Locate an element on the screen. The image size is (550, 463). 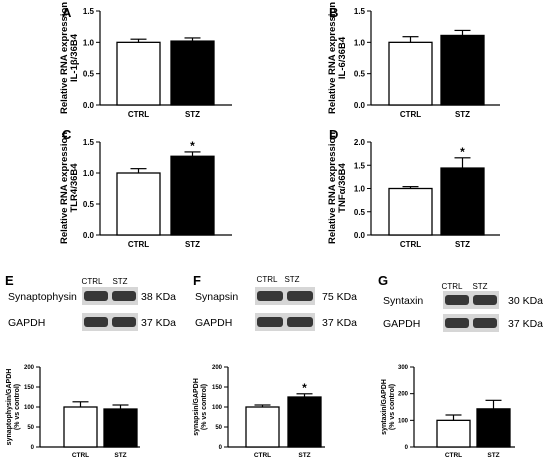
y-axis-label-line: synaptophysin/GAPDH is located at coordinates (9, 407).